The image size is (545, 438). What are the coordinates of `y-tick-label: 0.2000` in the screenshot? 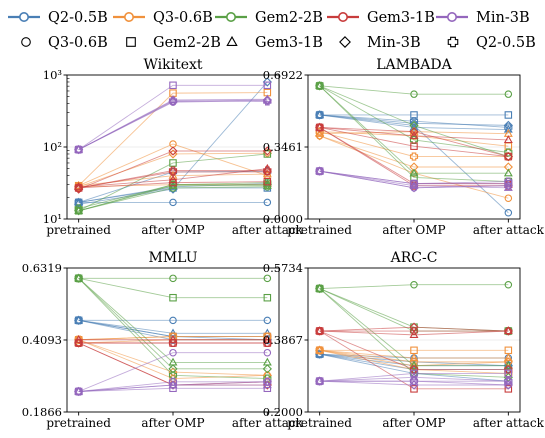 It's located at (283, 412).